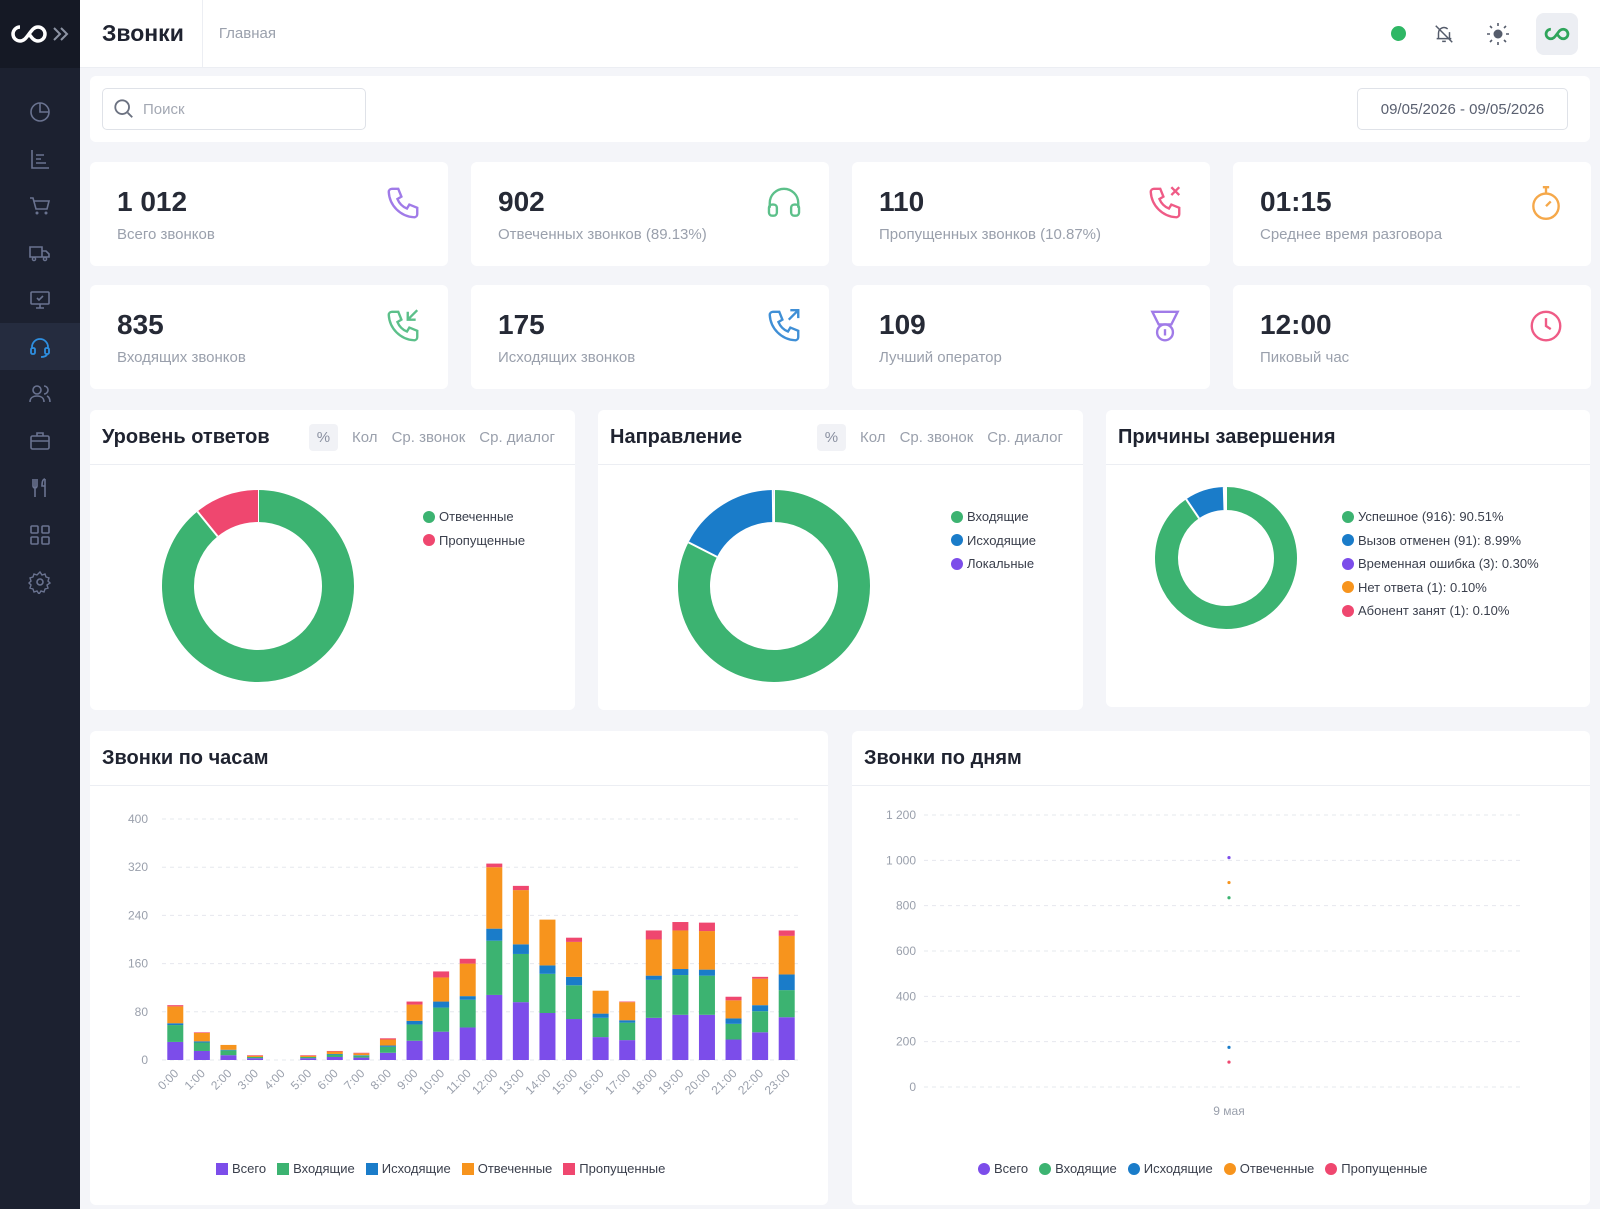  I want to click on bar-5:00-Входящие, so click(308, 1057).